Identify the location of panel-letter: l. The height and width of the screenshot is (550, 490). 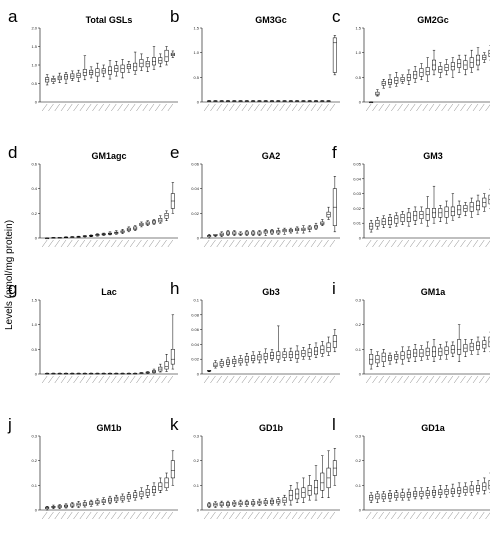
(334, 424).